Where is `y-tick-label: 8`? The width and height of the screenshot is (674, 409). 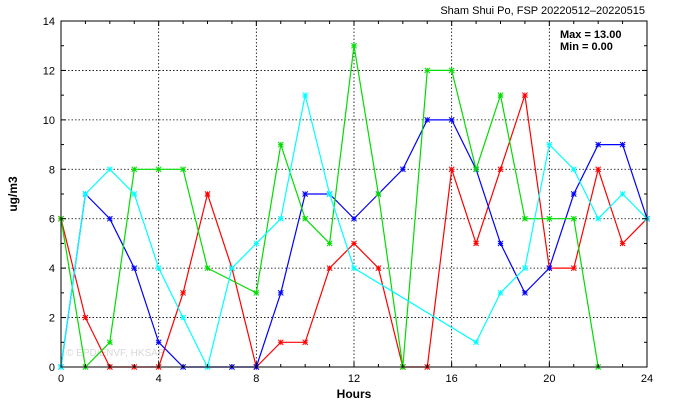
y-tick-label: 8 is located at coordinates (52, 170).